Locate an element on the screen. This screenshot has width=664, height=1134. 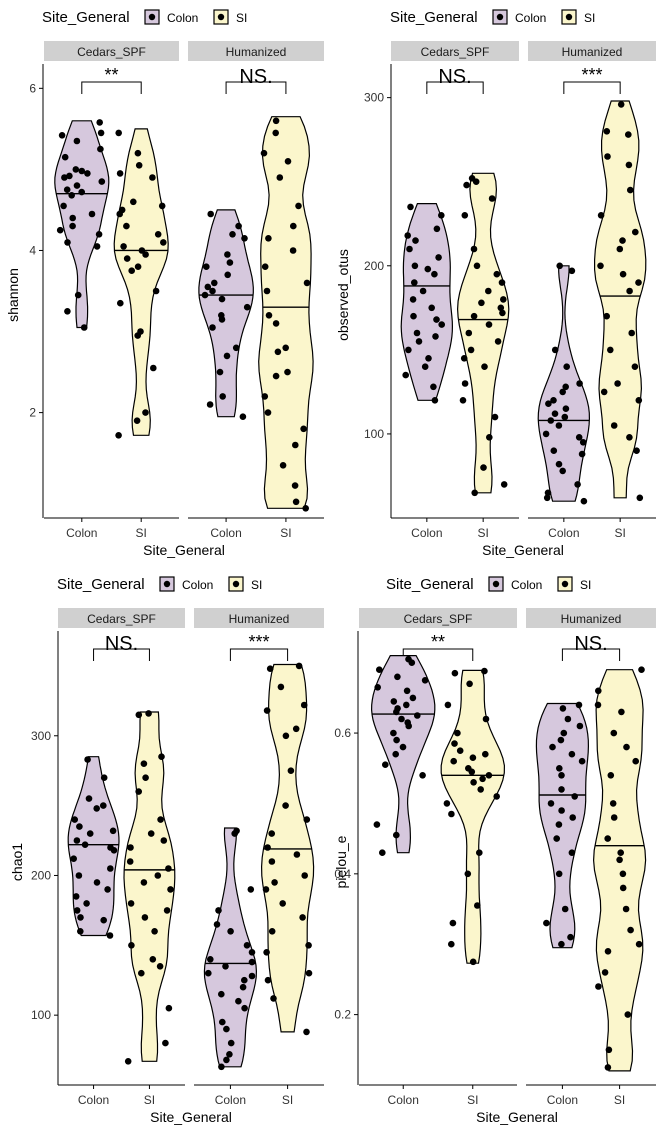
y-axis-label: pielou_e is located at coordinates (341, 861).